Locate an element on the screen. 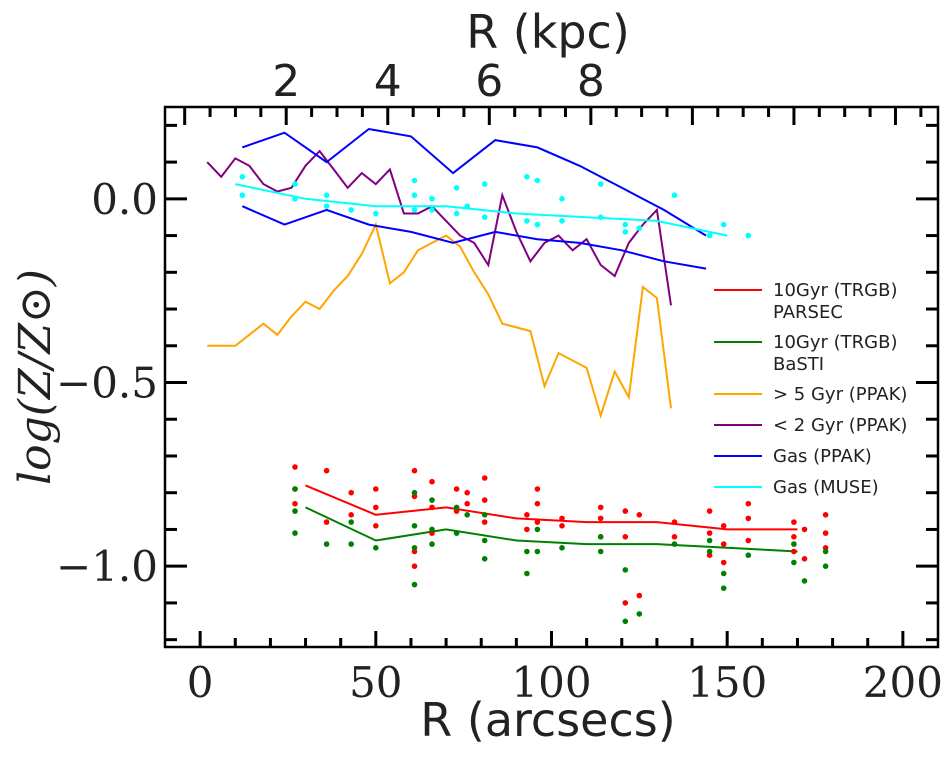  legend-label-2-gyr-ppak: < 2 Gyr (PPAK) is located at coordinates (840, 425).